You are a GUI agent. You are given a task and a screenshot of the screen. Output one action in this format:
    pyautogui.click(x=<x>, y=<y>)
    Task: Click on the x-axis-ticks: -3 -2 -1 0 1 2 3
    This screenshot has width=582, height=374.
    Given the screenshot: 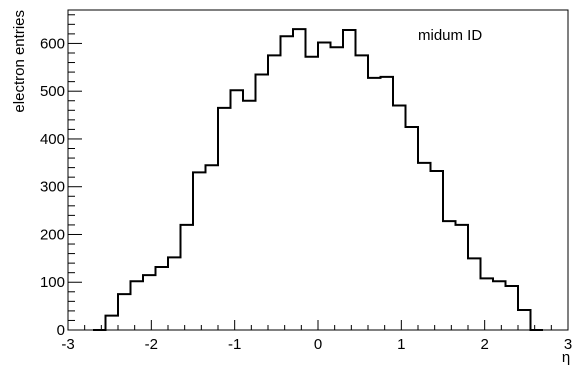 What is the action you would take?
    pyautogui.click(x=316, y=336)
    